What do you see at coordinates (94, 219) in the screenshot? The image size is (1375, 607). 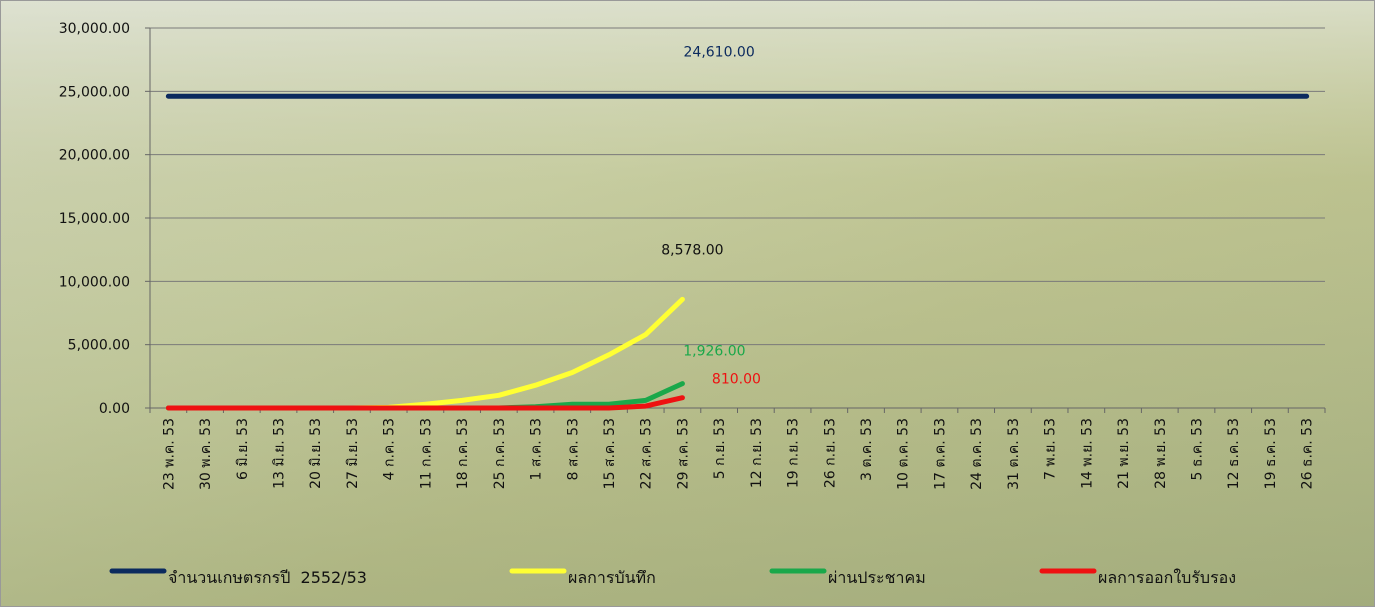 I see `y-tick-label: 15,000.00` at bounding box center [94, 219].